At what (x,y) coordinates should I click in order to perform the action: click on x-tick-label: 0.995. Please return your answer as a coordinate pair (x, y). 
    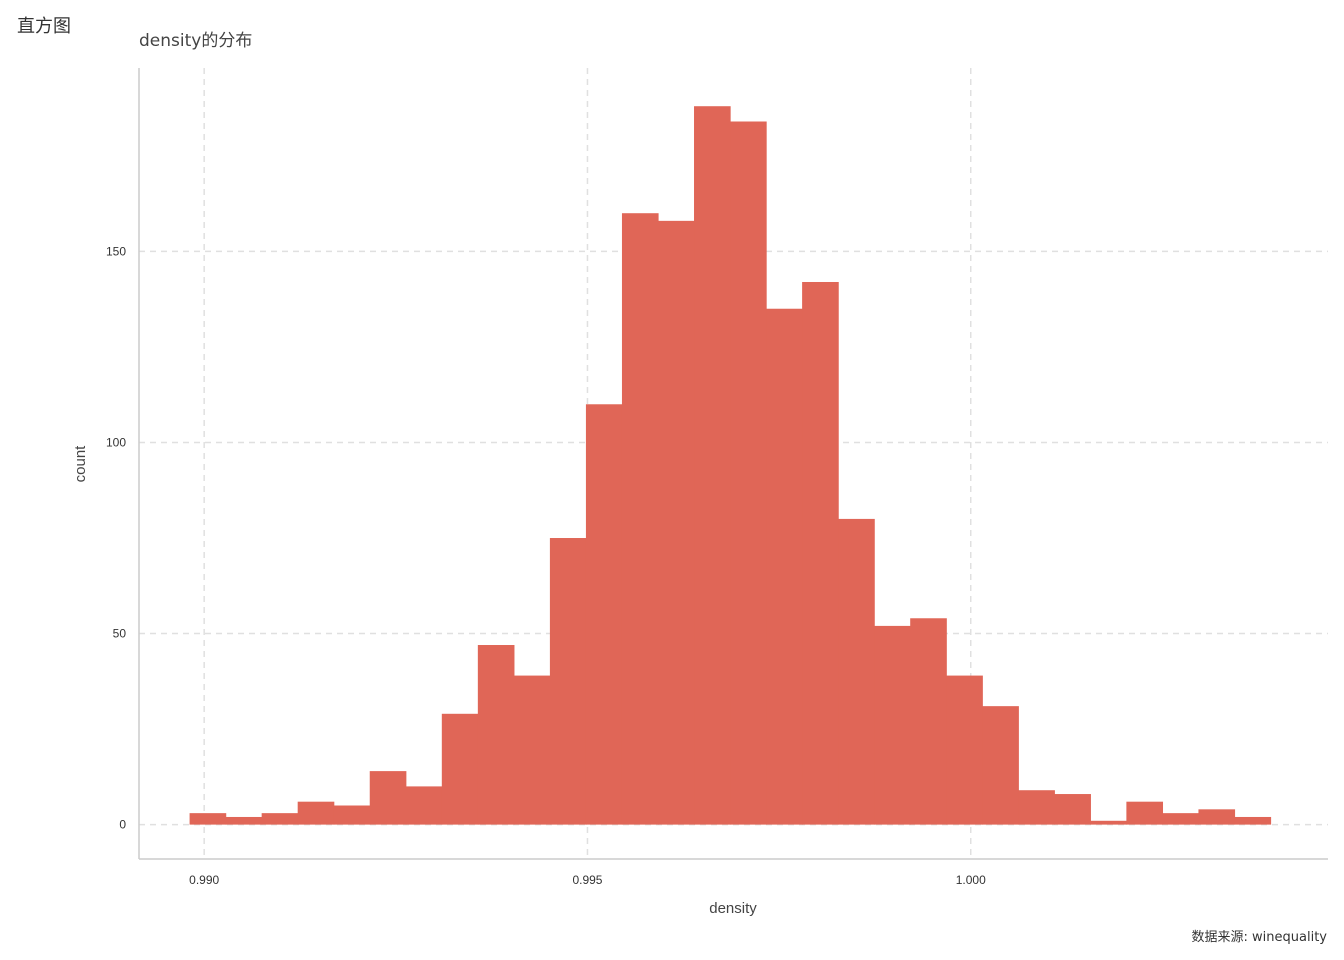
    Looking at the image, I should click on (587, 880).